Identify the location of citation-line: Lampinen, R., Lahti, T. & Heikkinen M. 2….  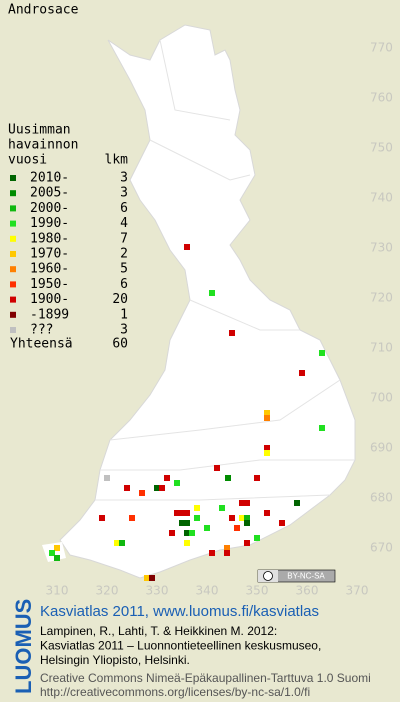
(158, 631).